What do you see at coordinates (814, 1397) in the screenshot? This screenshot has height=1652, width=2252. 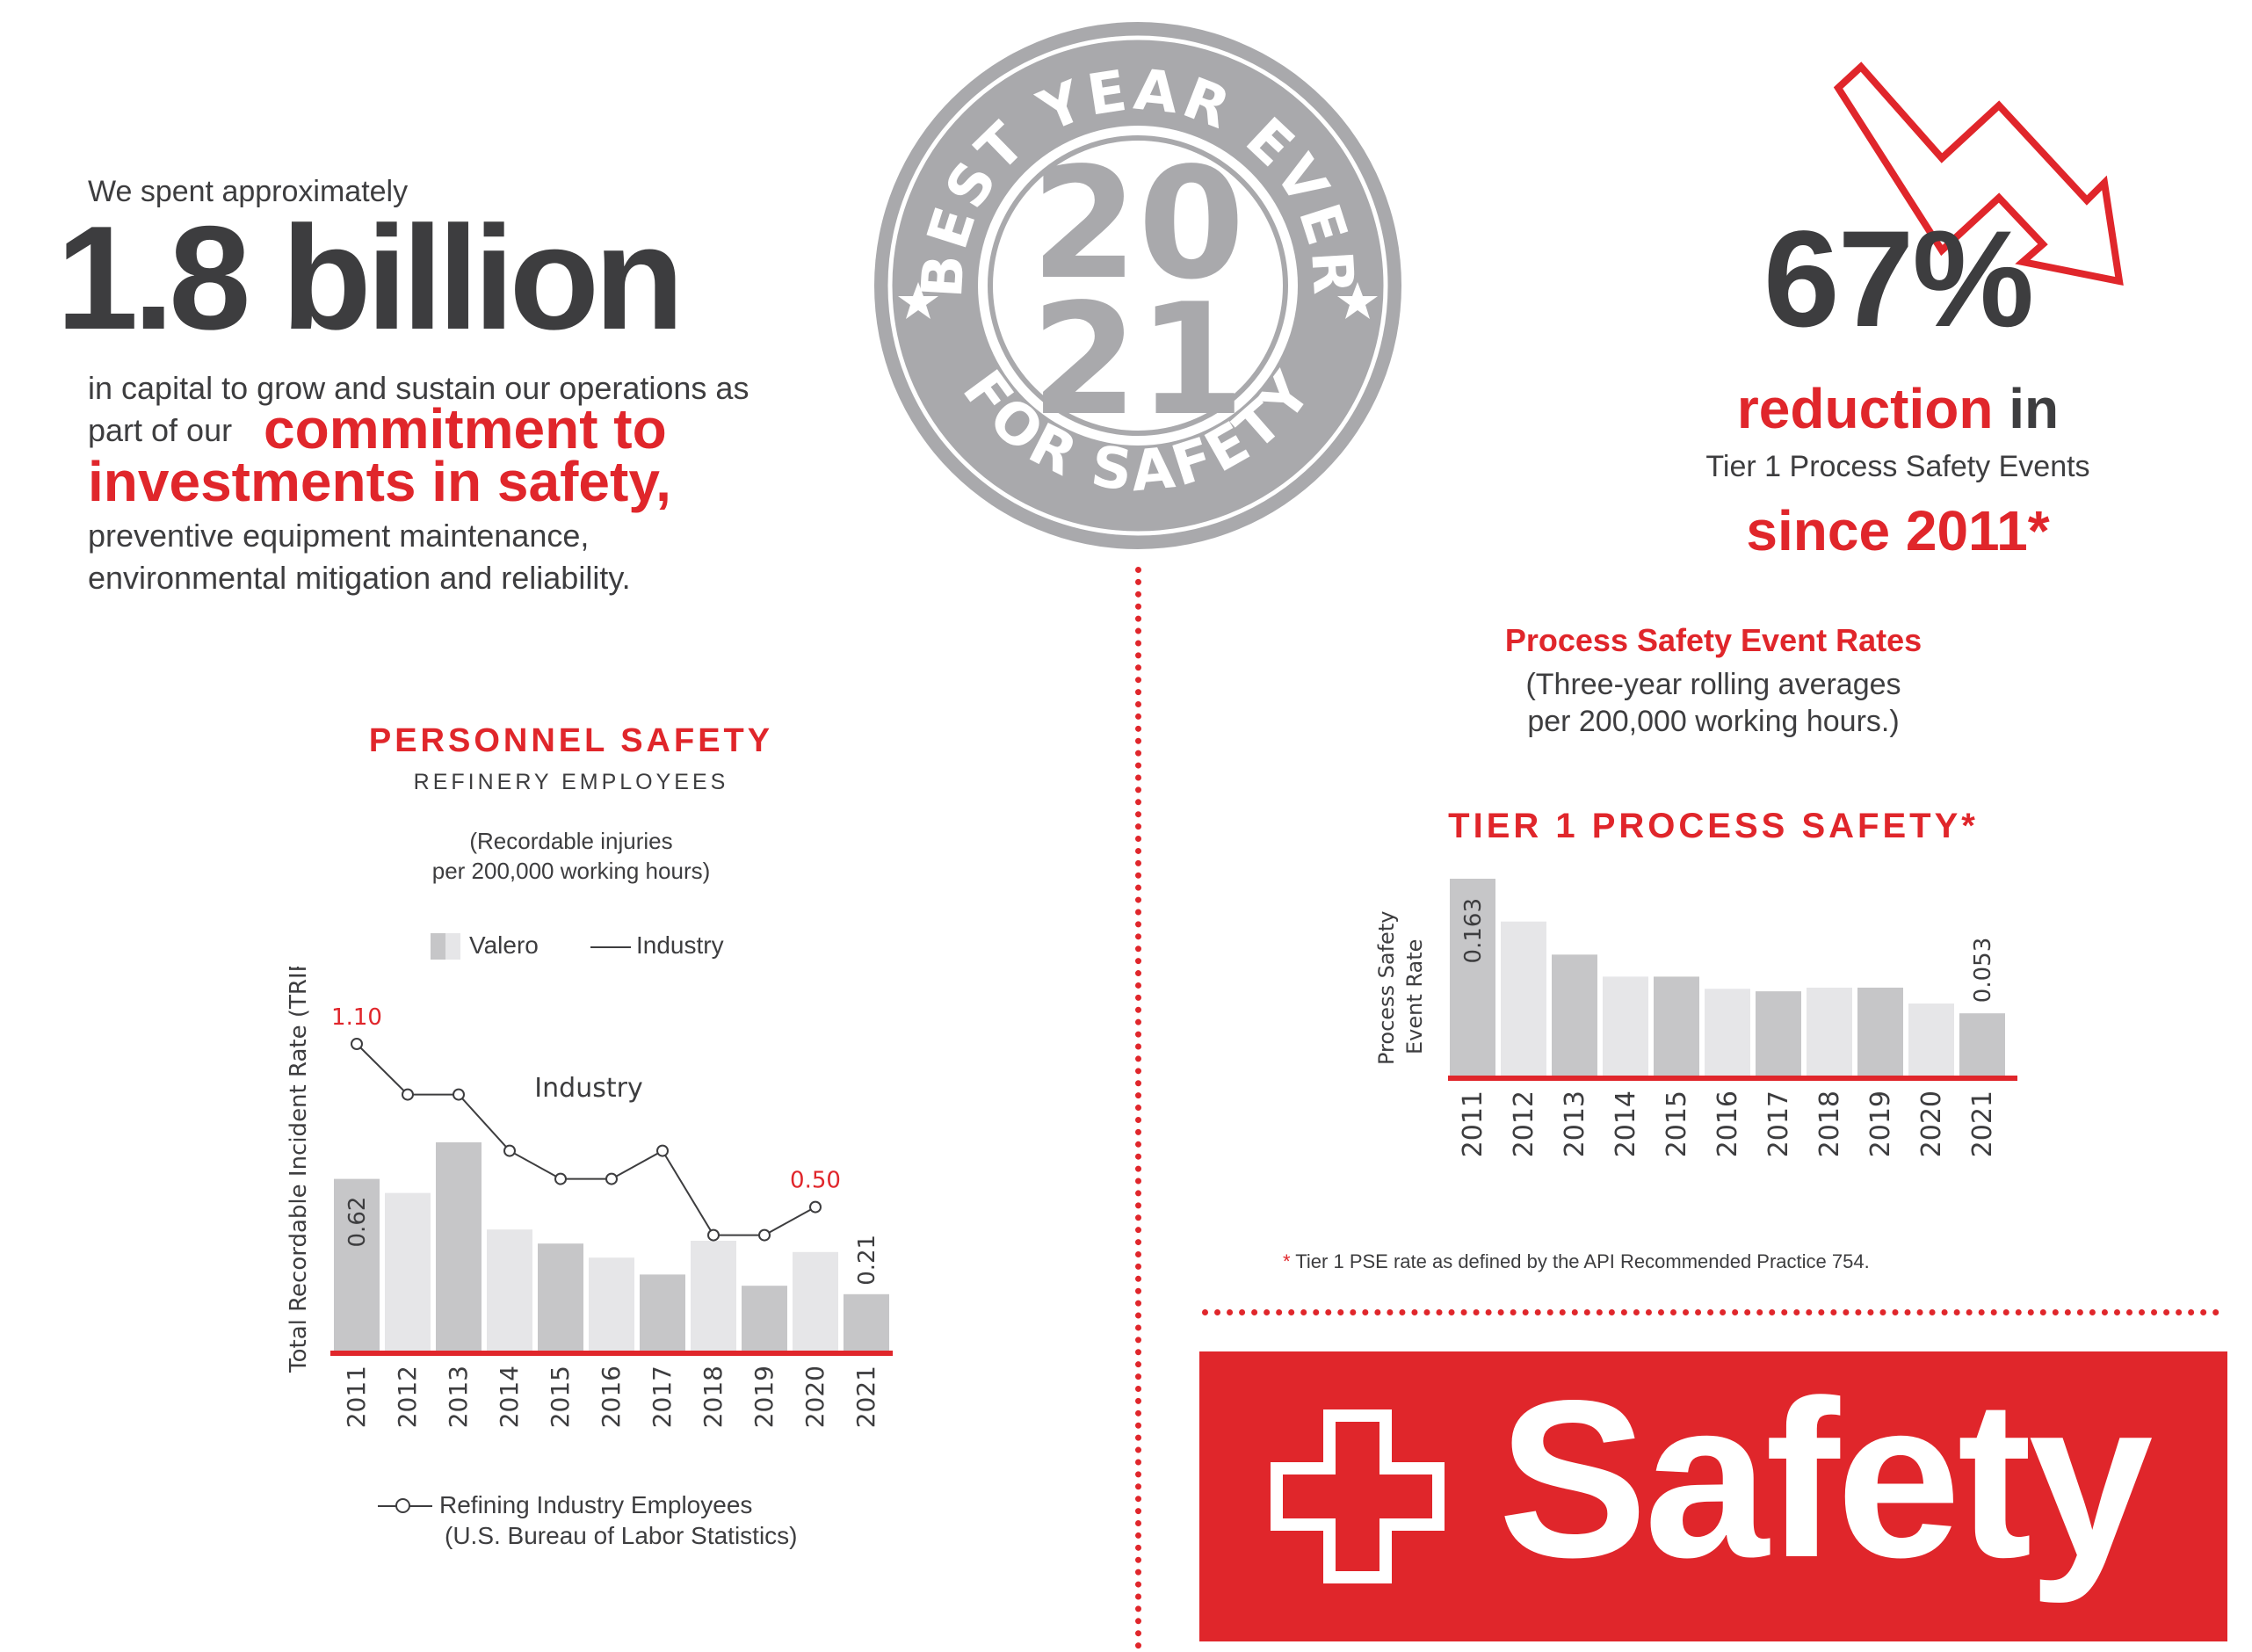 I see `personnel-tick-2020: 2020` at bounding box center [814, 1397].